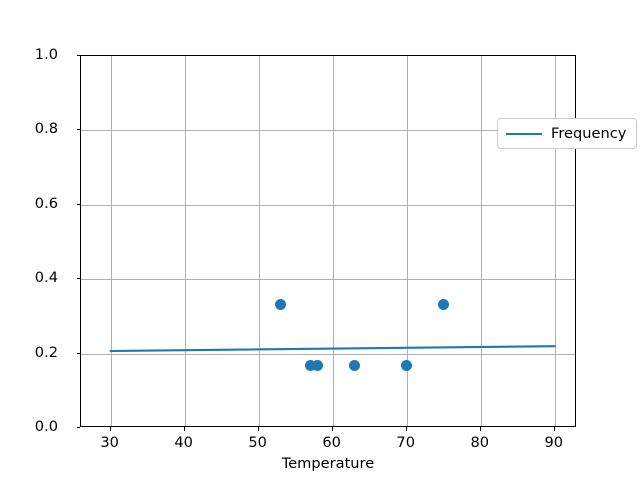 The width and height of the screenshot is (640, 480). I want to click on x-tick-label: 90, so click(554, 442).